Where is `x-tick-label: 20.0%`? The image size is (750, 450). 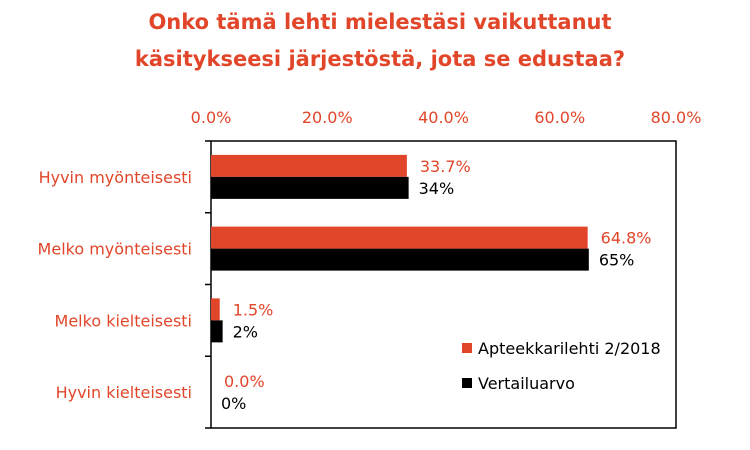
x-tick-label: 20.0% is located at coordinates (327, 117).